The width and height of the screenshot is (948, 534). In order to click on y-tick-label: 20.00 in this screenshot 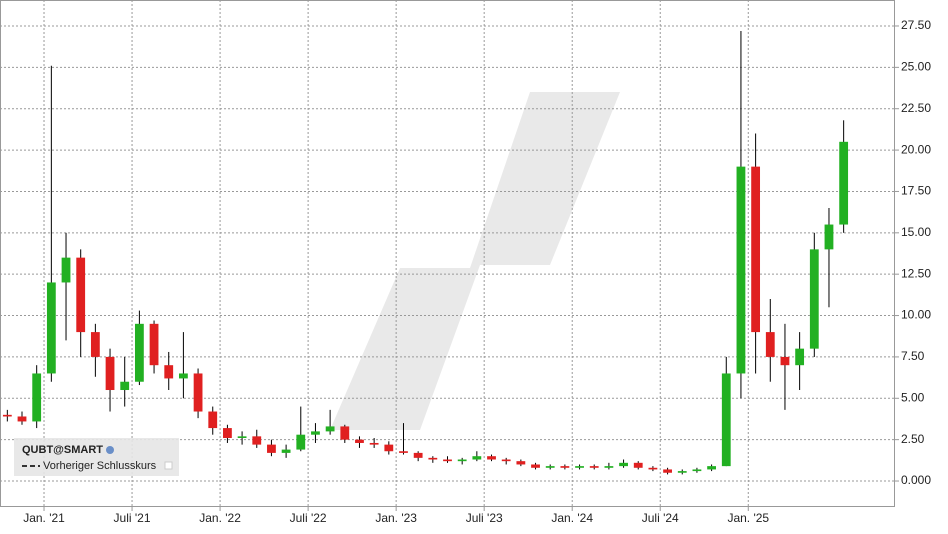, I will do `click(916, 149)`.